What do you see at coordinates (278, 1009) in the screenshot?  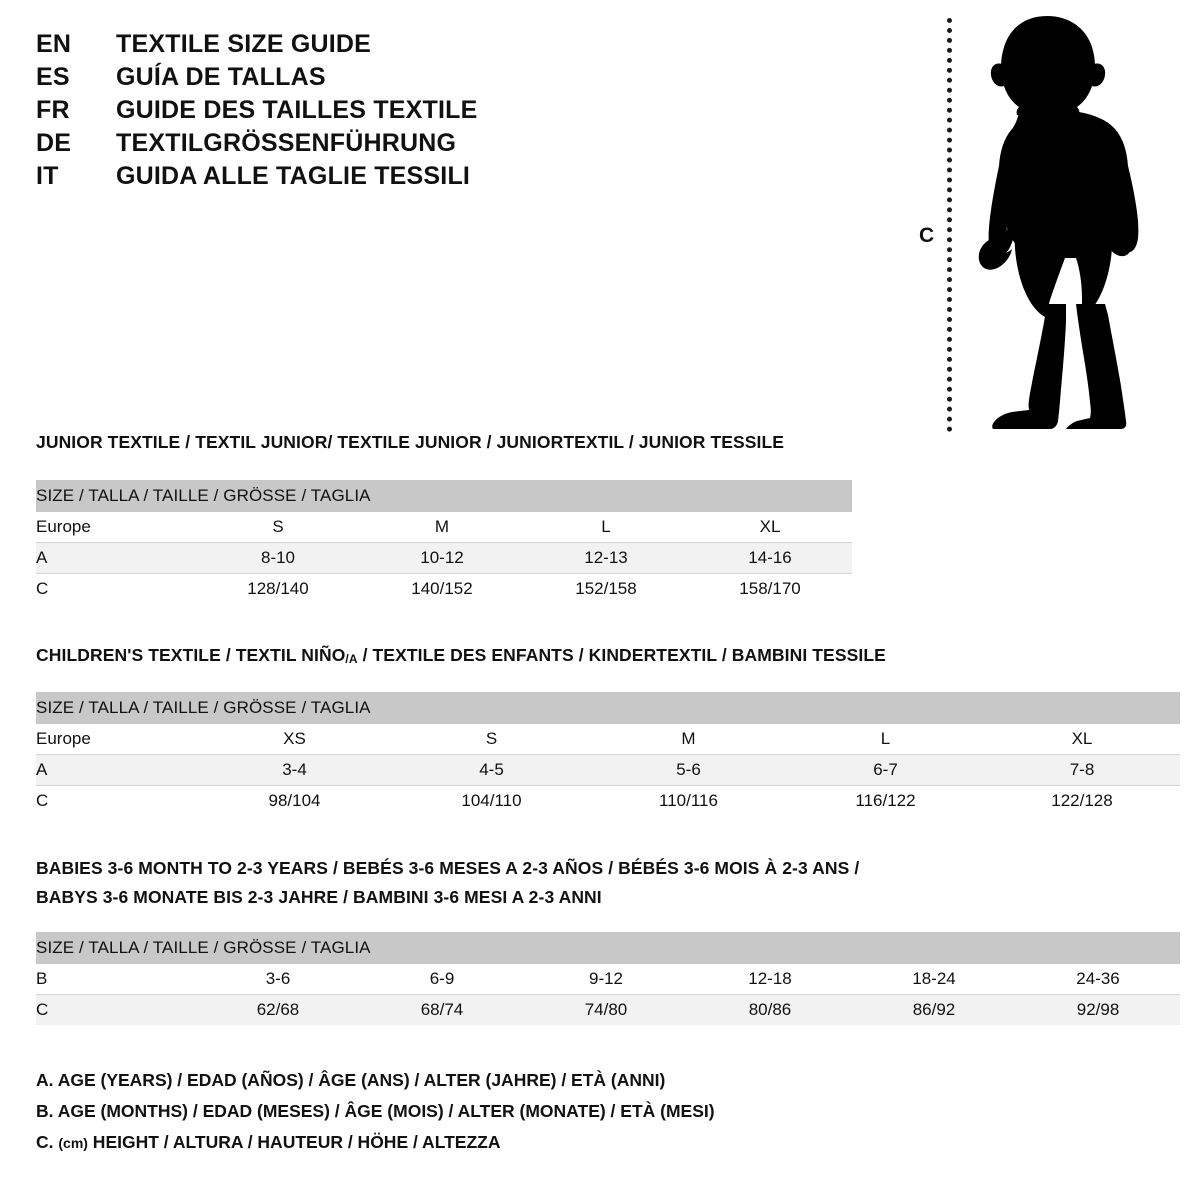 I see `babies-height-1: 62/68` at bounding box center [278, 1009].